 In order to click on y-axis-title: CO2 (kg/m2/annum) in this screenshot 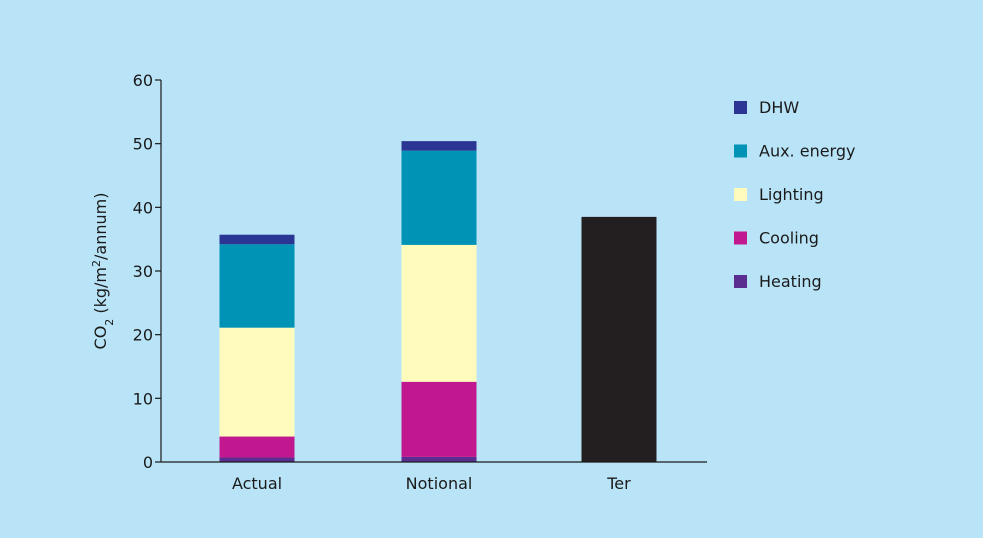, I will do `click(103, 271)`.